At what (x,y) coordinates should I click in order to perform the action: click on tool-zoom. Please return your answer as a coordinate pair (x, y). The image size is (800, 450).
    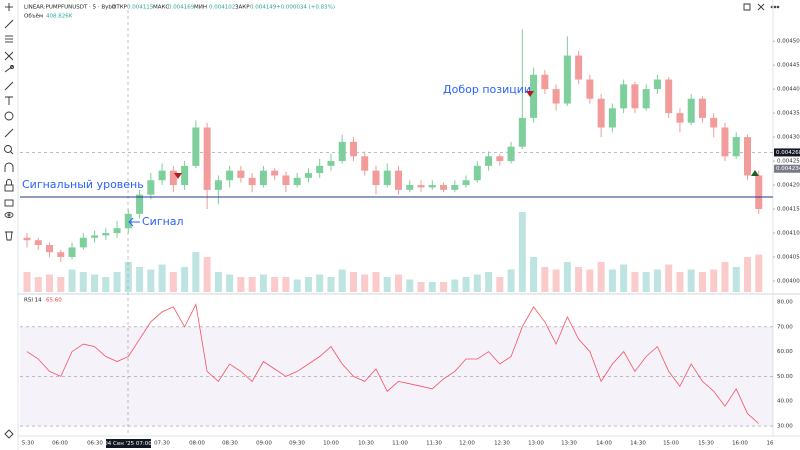
    Looking at the image, I should click on (9, 150).